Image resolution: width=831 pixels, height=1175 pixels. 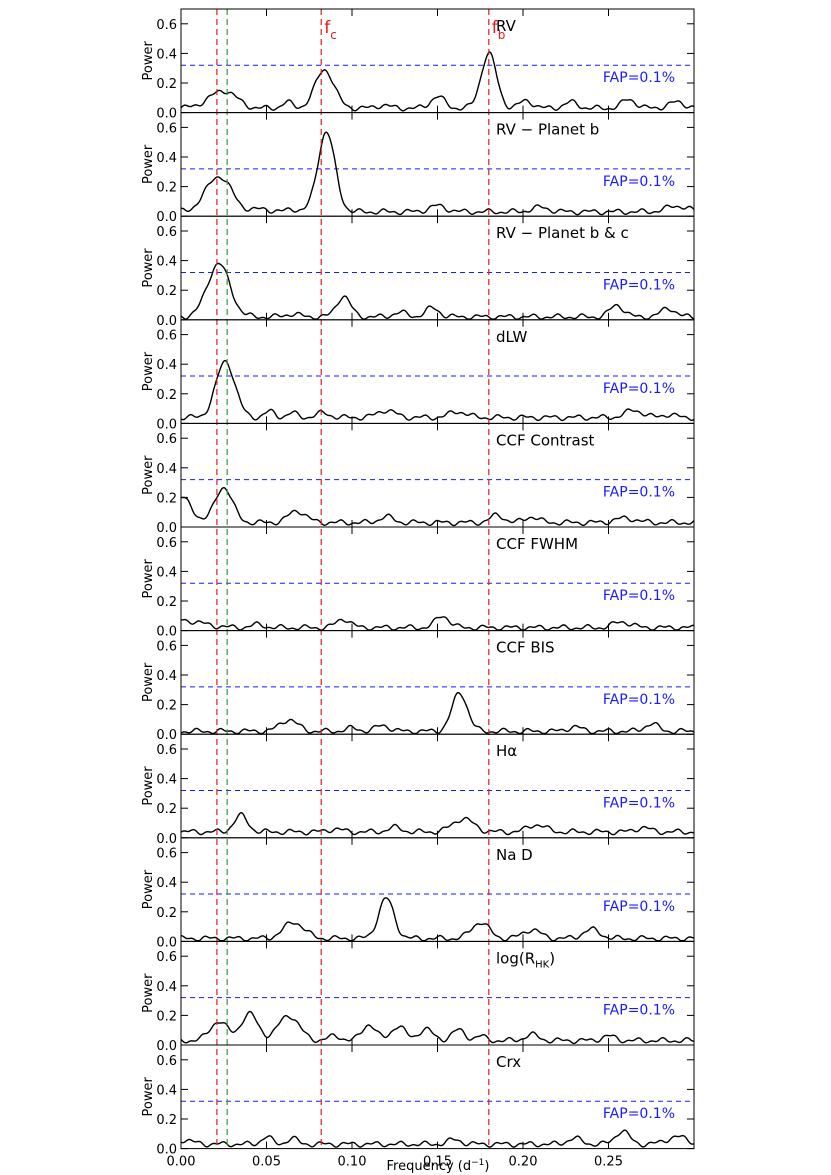 What do you see at coordinates (266, 1162) in the screenshot?
I see `x-tick-label: 0.05` at bounding box center [266, 1162].